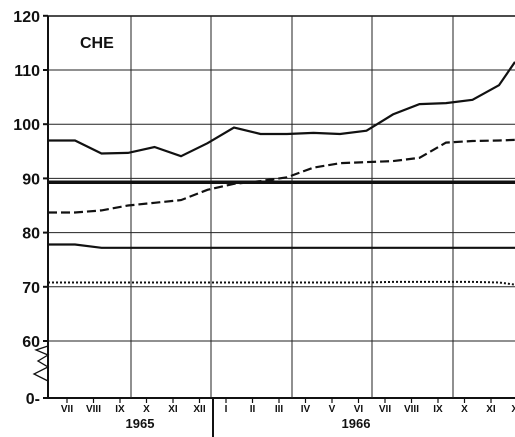  Describe the element at coordinates (226, 409) in the screenshot. I see `x-tick-label: I` at that location.